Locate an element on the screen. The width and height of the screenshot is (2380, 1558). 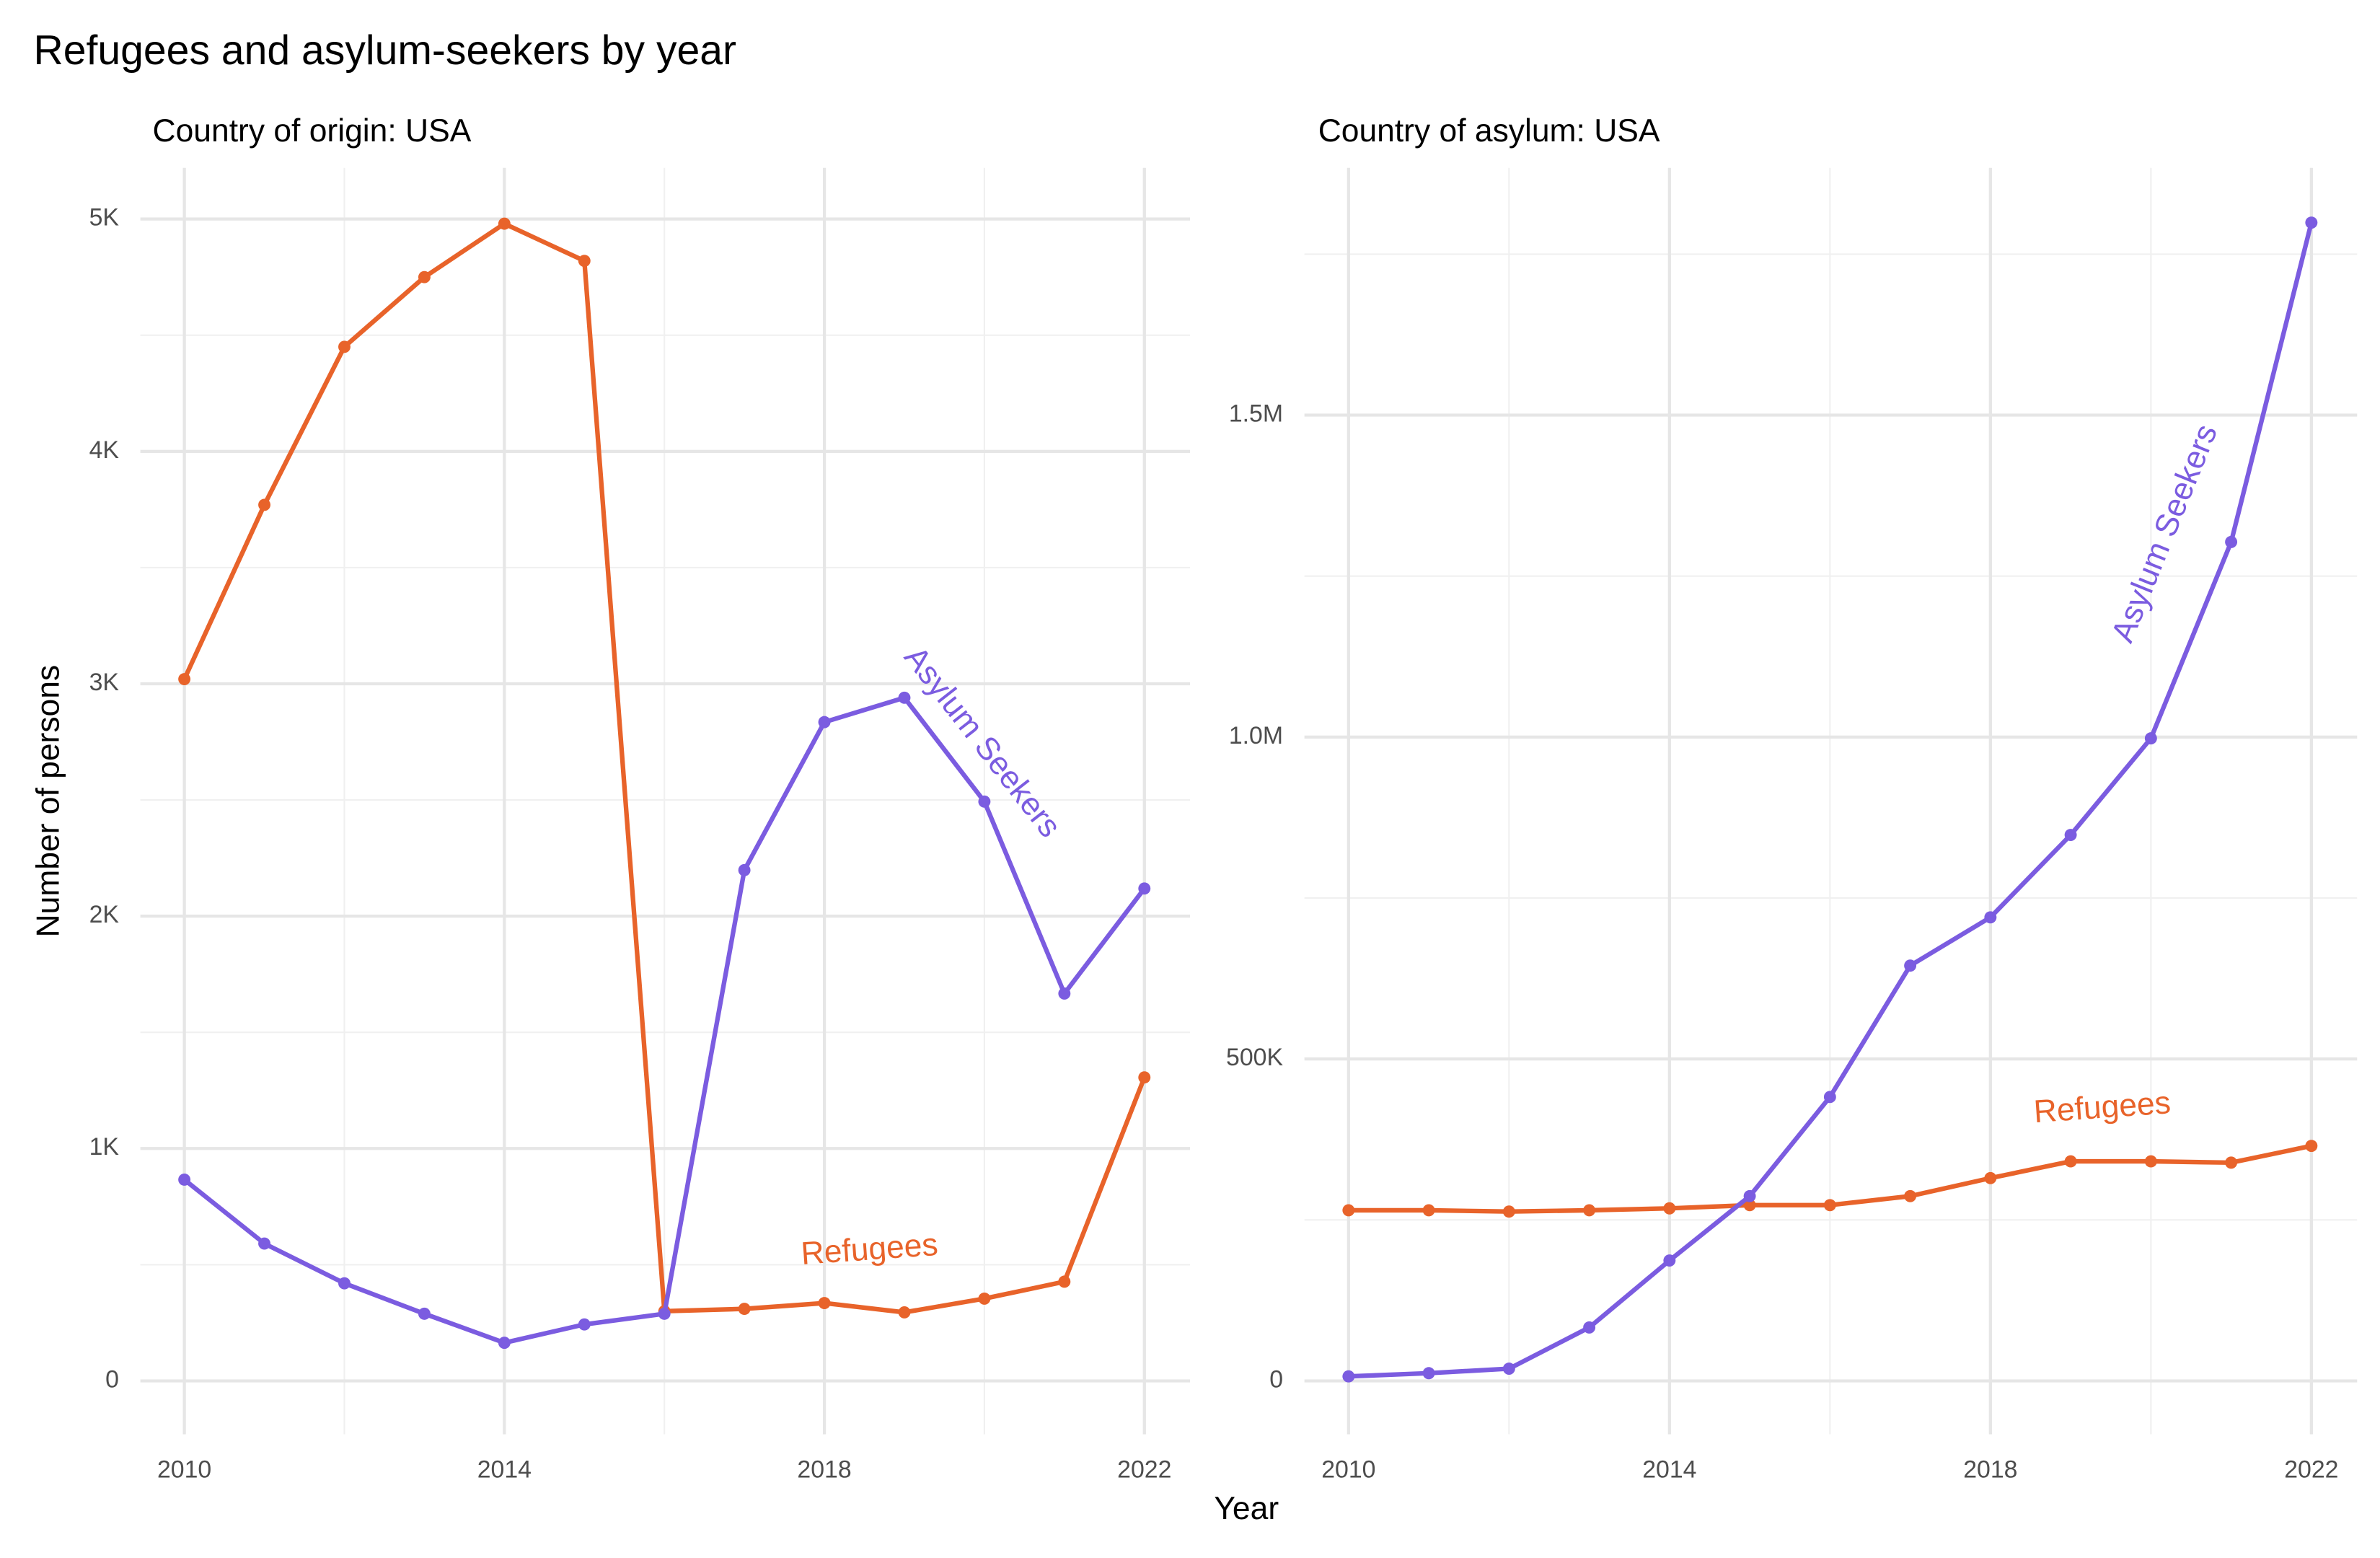
y-tick-label: 2K is located at coordinates (104, 915).